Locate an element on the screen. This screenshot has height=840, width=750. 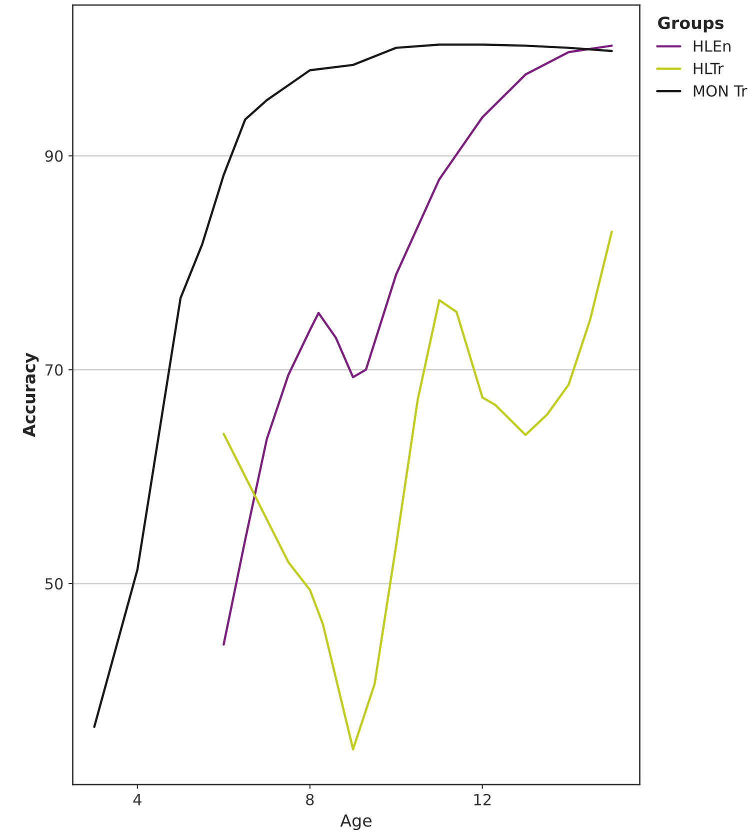
legend-label: HLTr is located at coordinates (709, 68).